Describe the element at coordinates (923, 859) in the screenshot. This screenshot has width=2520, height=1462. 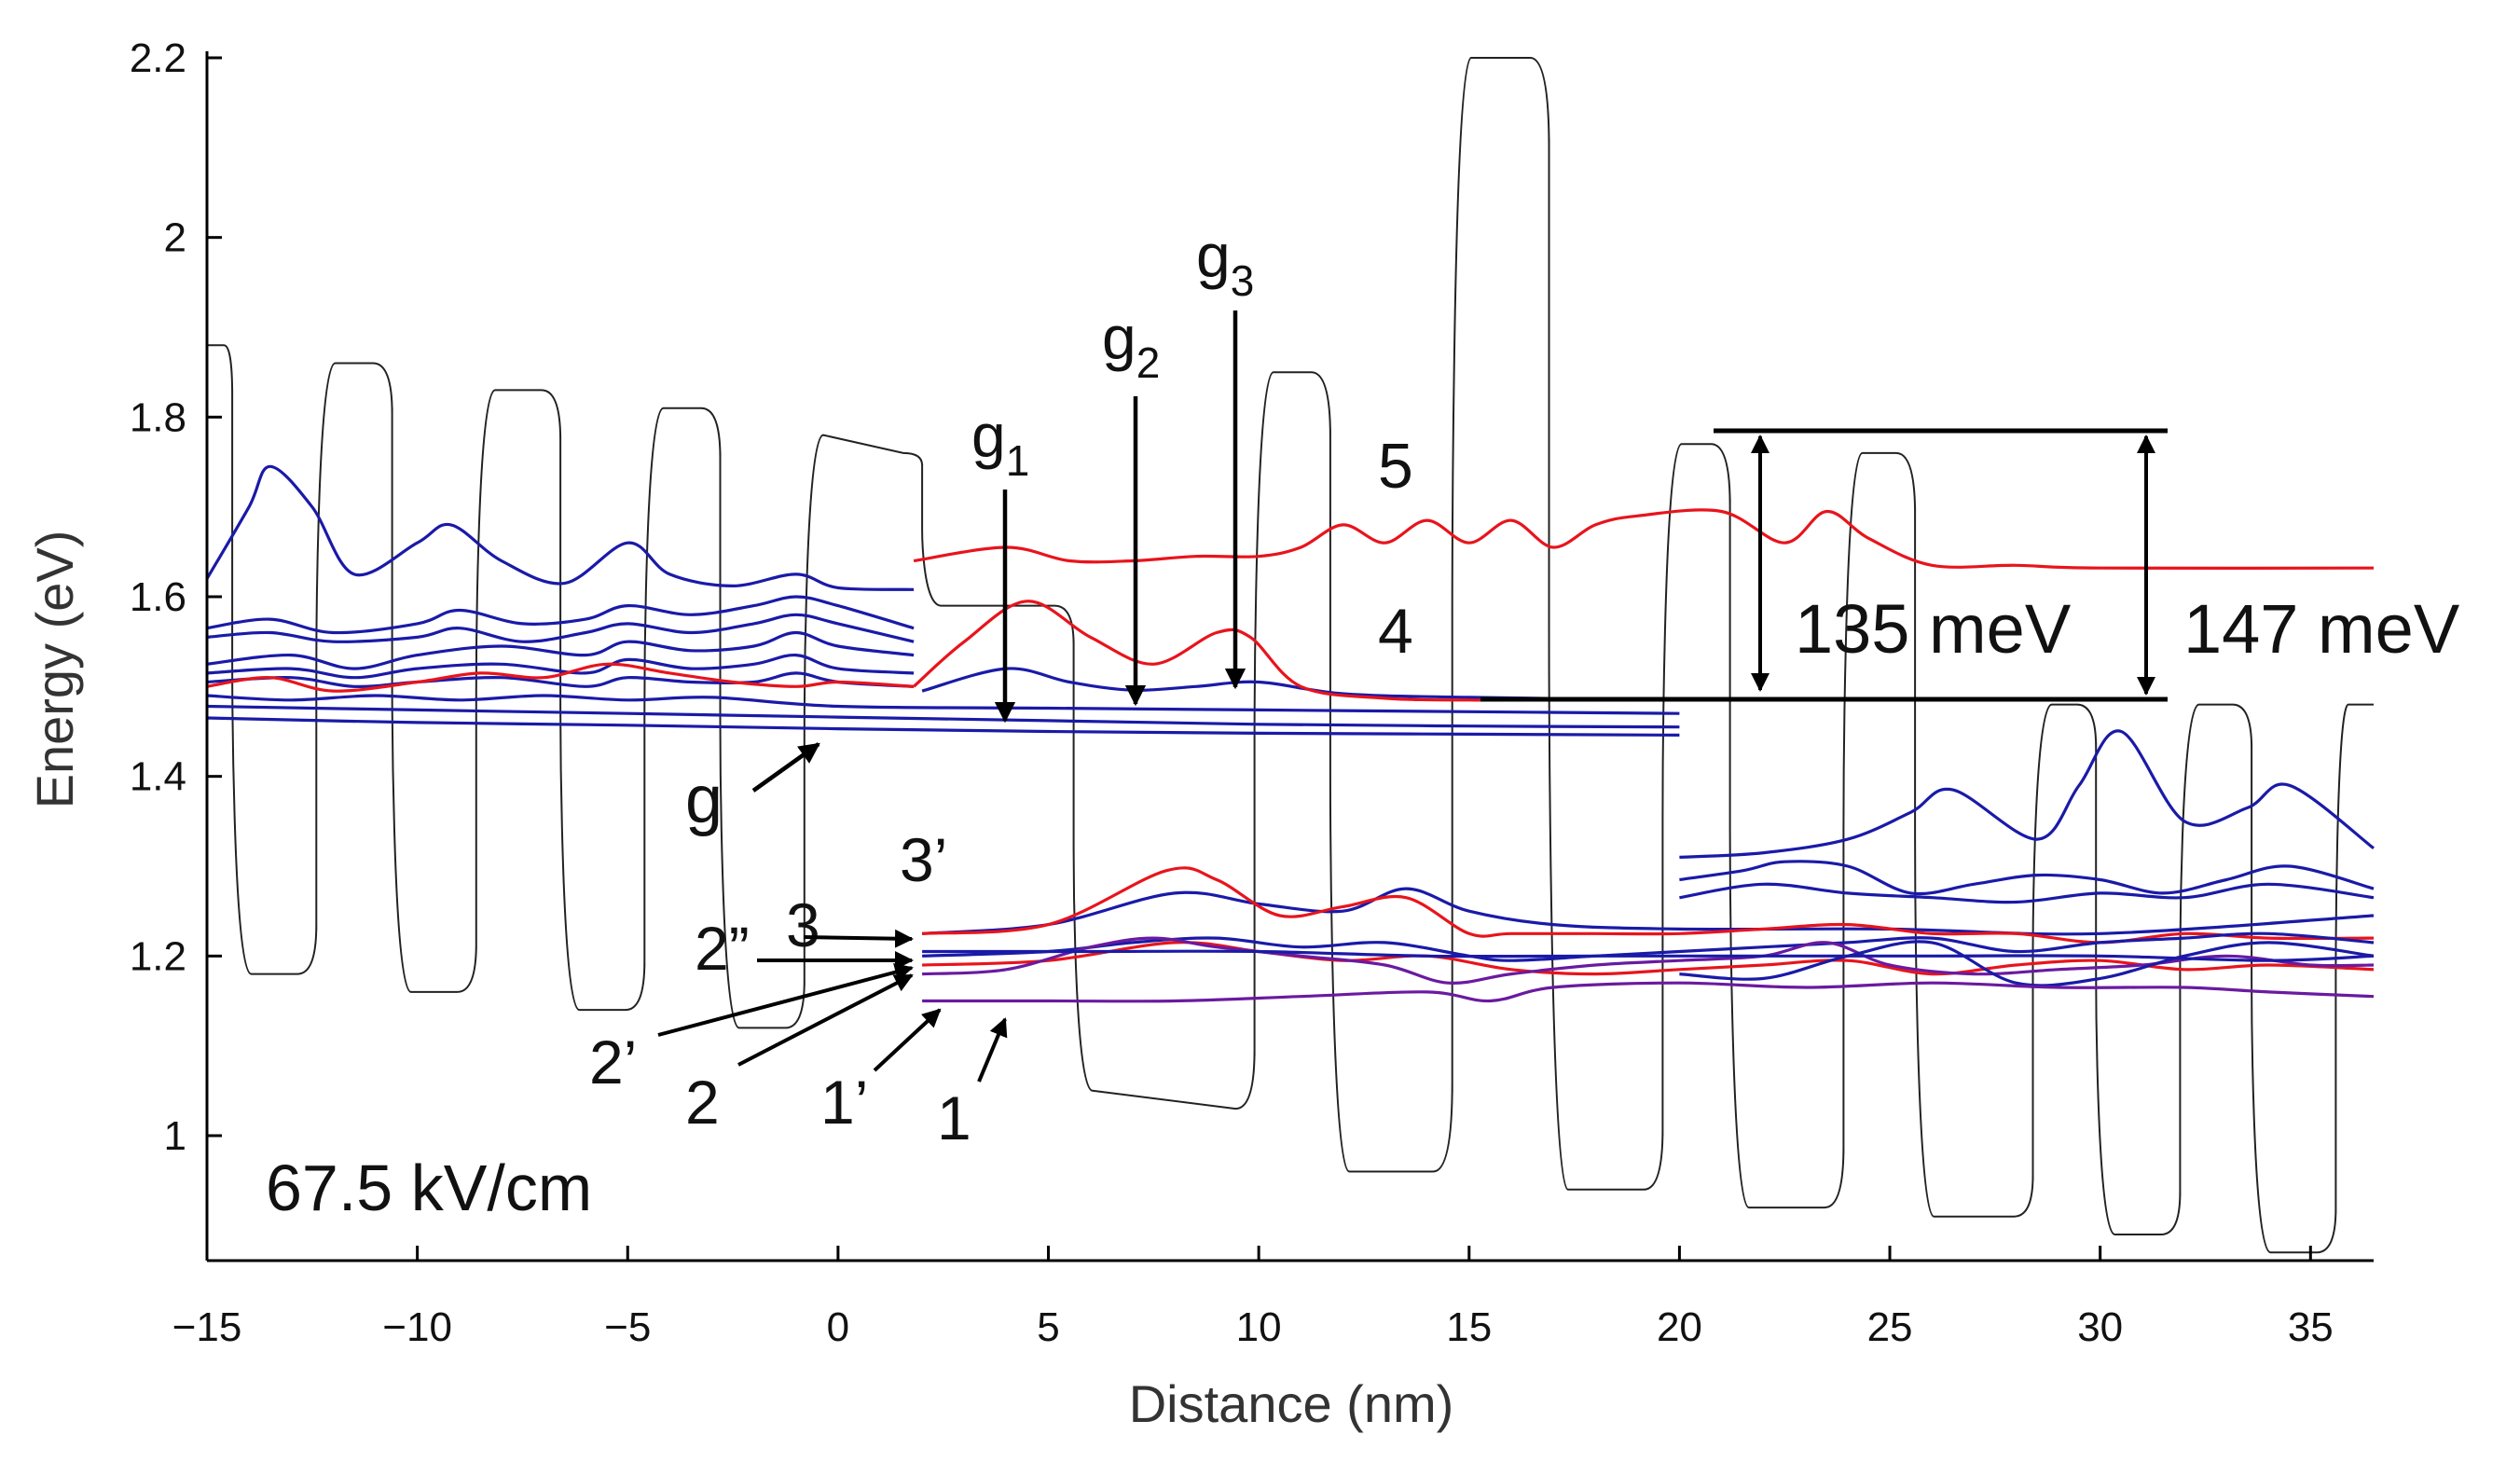
I see `label-level-3p: 3’` at that location.